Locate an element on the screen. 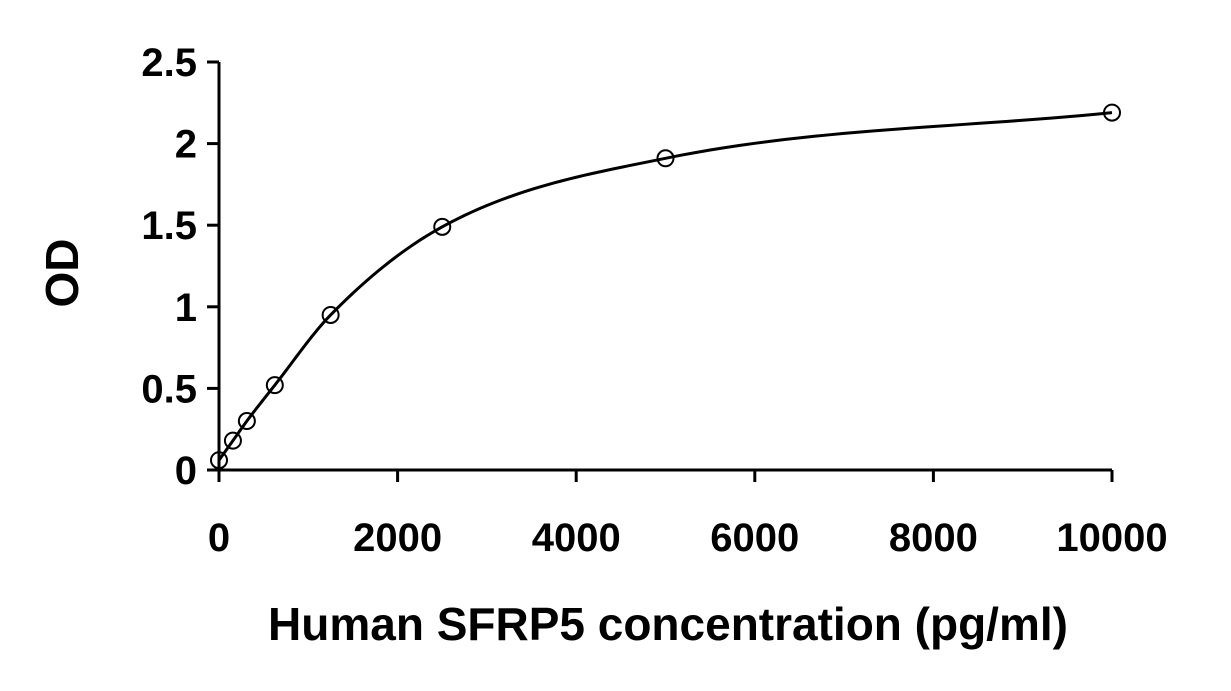 This screenshot has width=1231, height=691. y-tick-label: 0.5 is located at coordinates (169, 389).